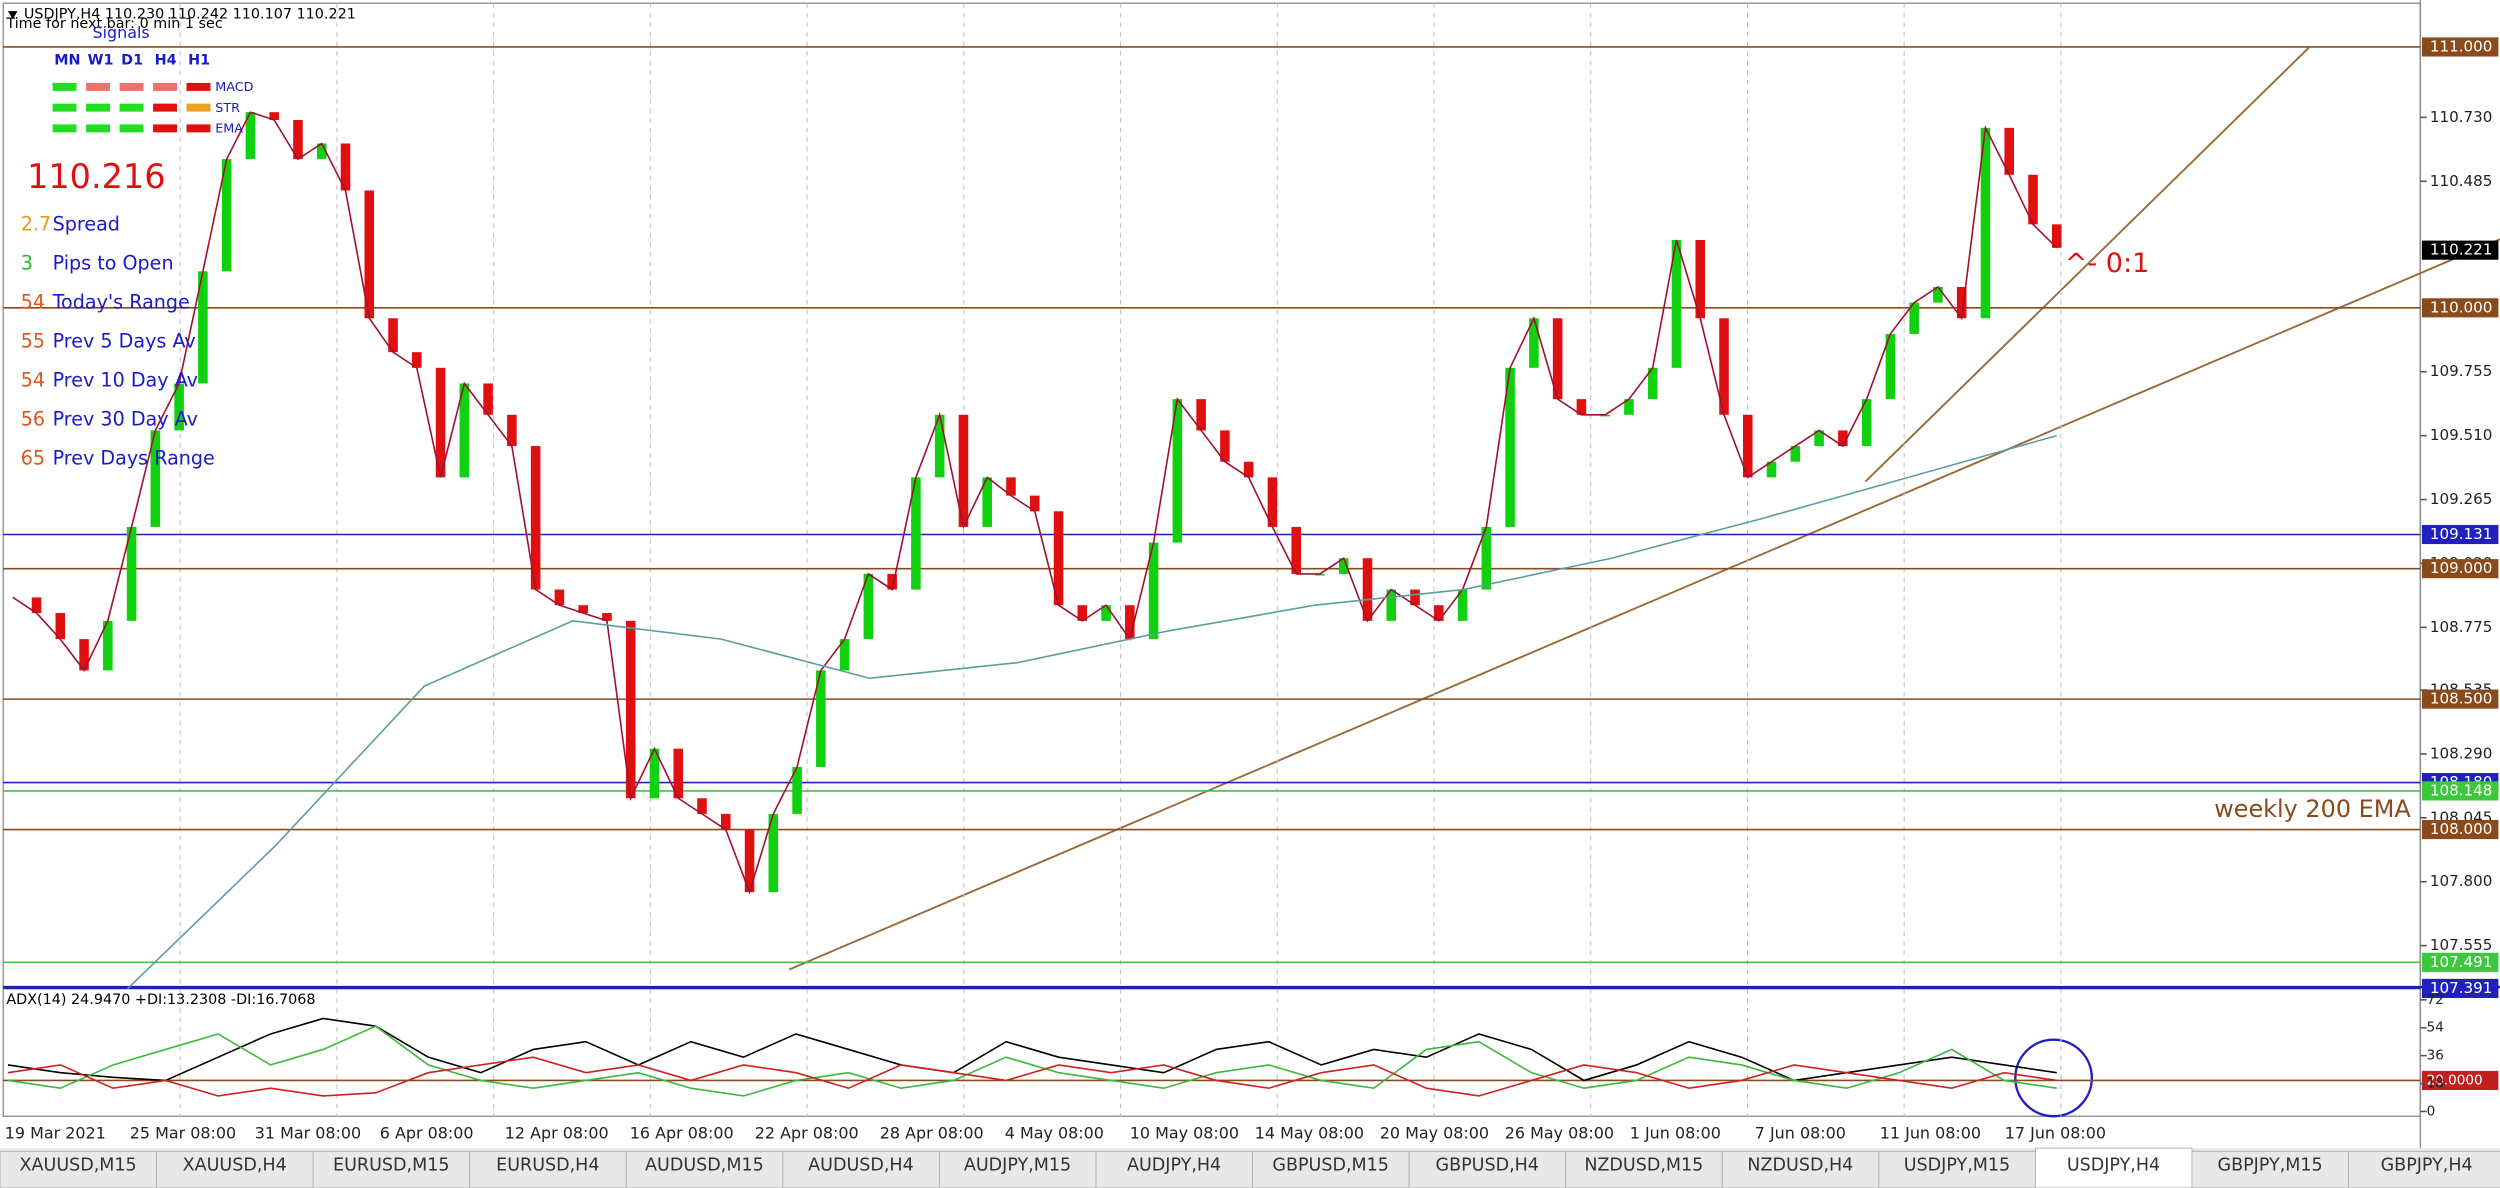 This screenshot has height=1188, width=2500. I want to click on stat-label: Prev 10 Day Av, so click(125, 380).